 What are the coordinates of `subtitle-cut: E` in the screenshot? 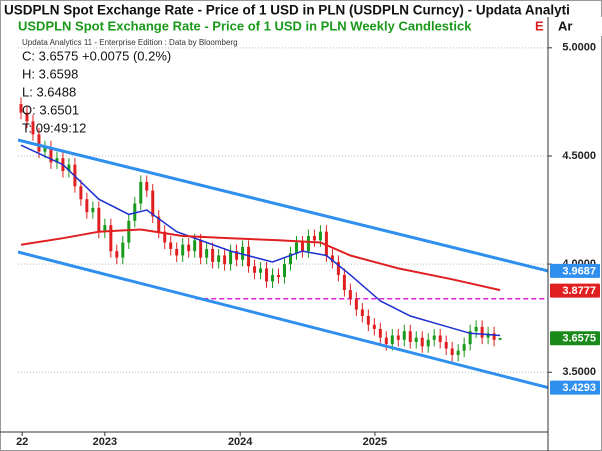 It's located at (539, 25).